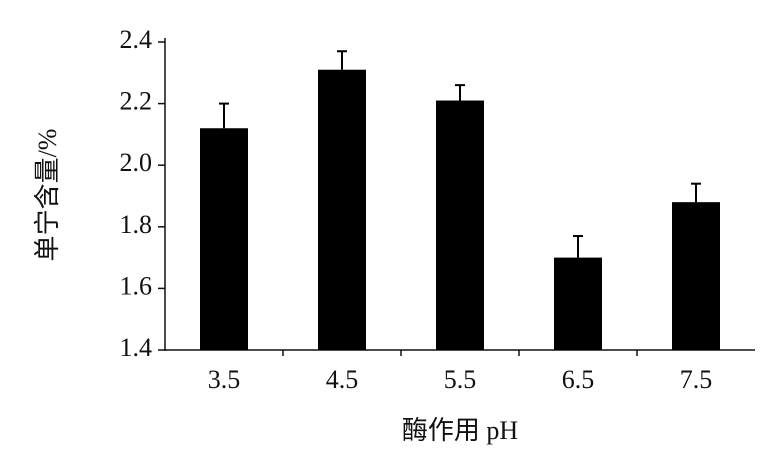 The width and height of the screenshot is (781, 463). I want to click on y-tick-label: 1.6, so click(136, 285).